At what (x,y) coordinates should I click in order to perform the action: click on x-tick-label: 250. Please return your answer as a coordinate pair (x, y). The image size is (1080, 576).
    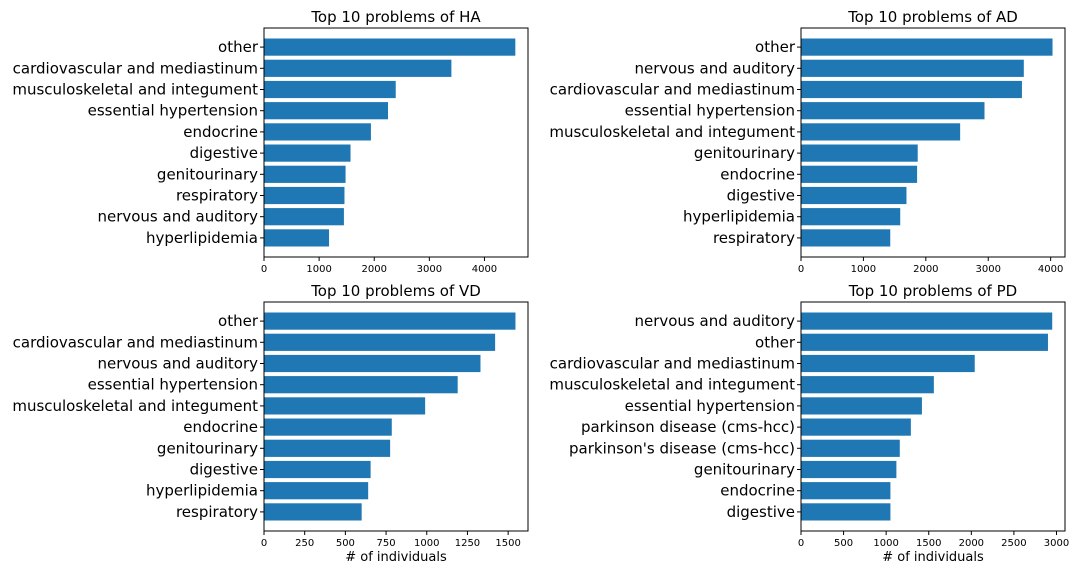
    Looking at the image, I should click on (304, 543).